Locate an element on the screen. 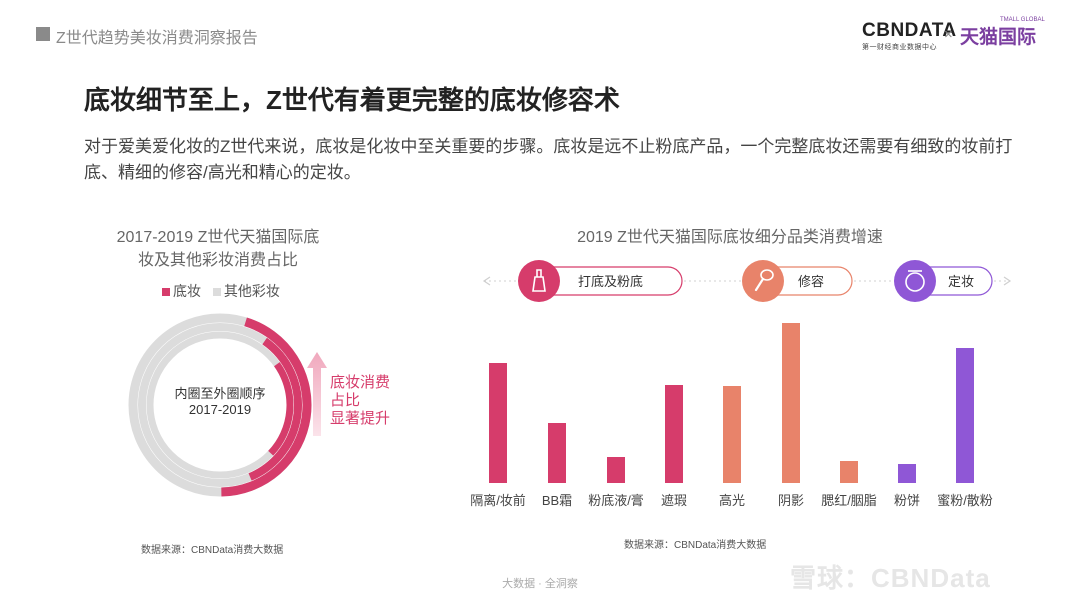 This screenshot has height=608, width=1080. tmall-global-logo-subtitle: TMALL GLOBAL is located at coordinates (1022, 20).